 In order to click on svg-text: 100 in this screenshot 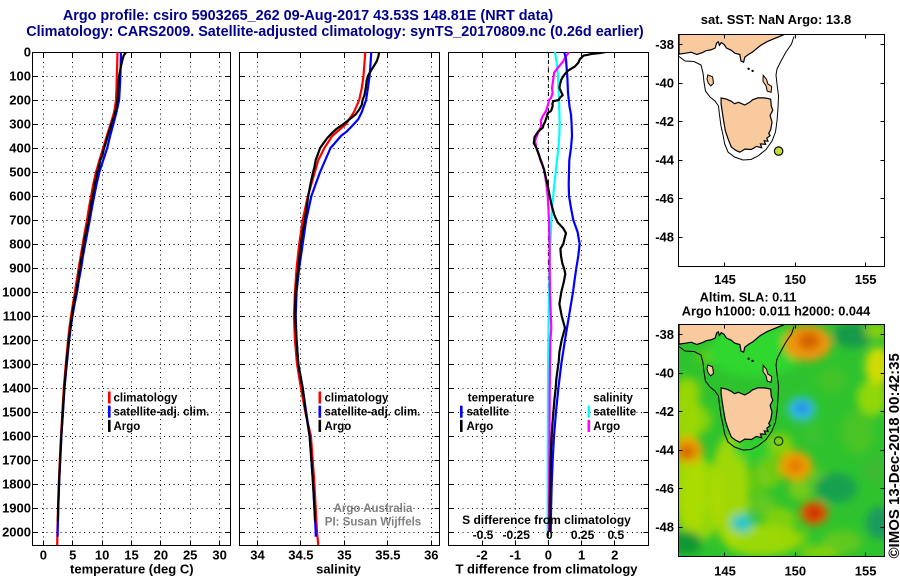, I will do `click(20, 75)`.